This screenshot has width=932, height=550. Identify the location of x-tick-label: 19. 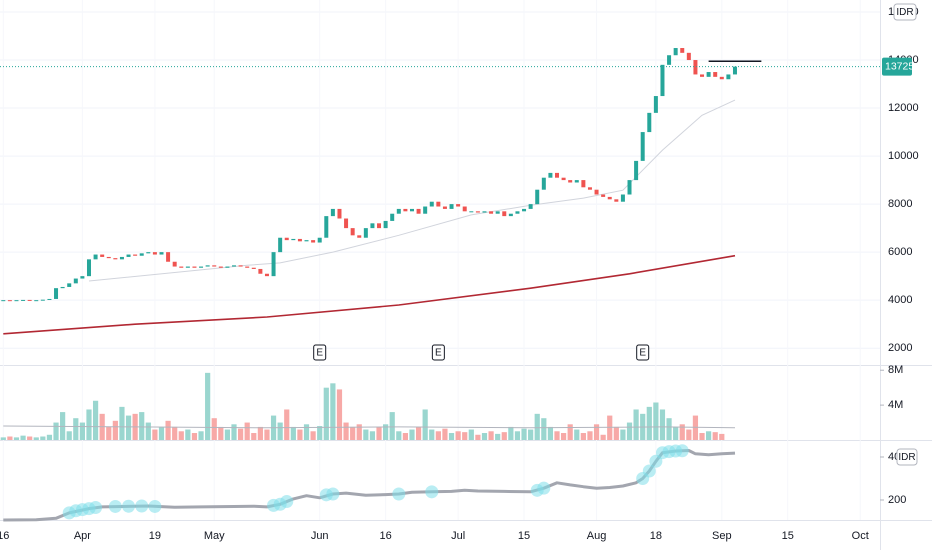
(155, 536).